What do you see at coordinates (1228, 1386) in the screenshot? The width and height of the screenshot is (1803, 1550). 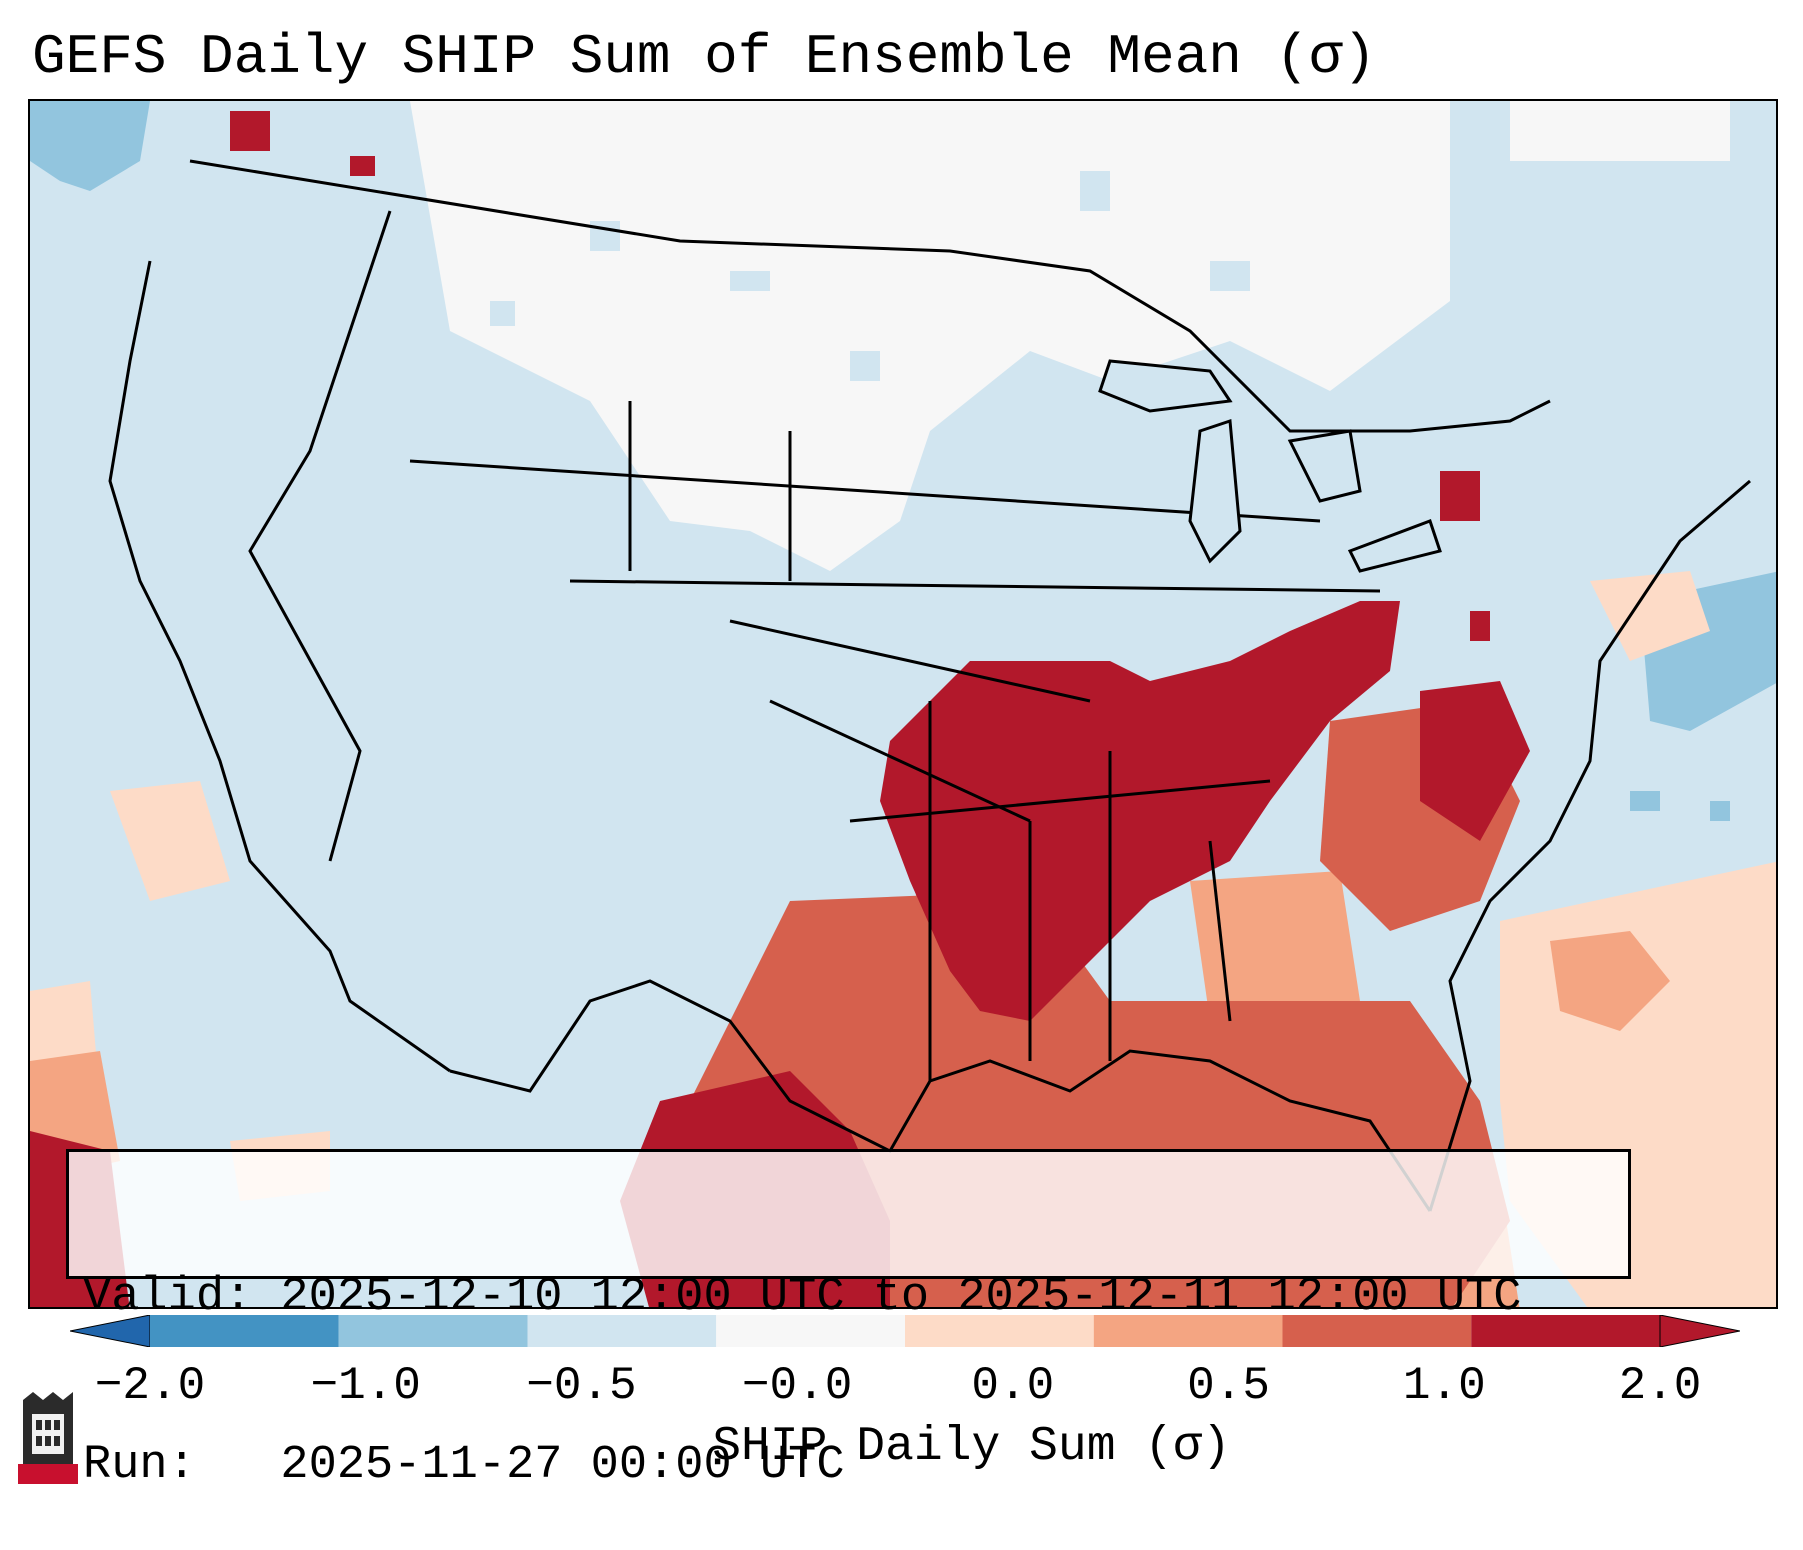 I see `colorbar-tick-label: 0.5` at bounding box center [1228, 1386].